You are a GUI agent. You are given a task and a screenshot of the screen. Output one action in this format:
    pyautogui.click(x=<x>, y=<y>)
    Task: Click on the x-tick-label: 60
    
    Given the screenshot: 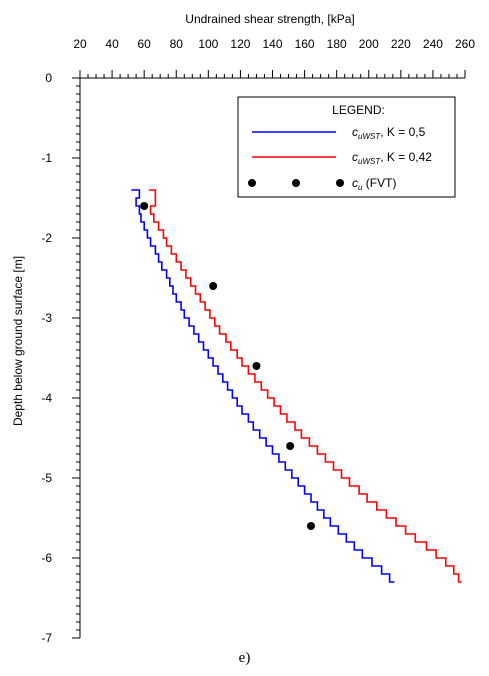 What is the action you would take?
    pyautogui.click(x=144, y=44)
    